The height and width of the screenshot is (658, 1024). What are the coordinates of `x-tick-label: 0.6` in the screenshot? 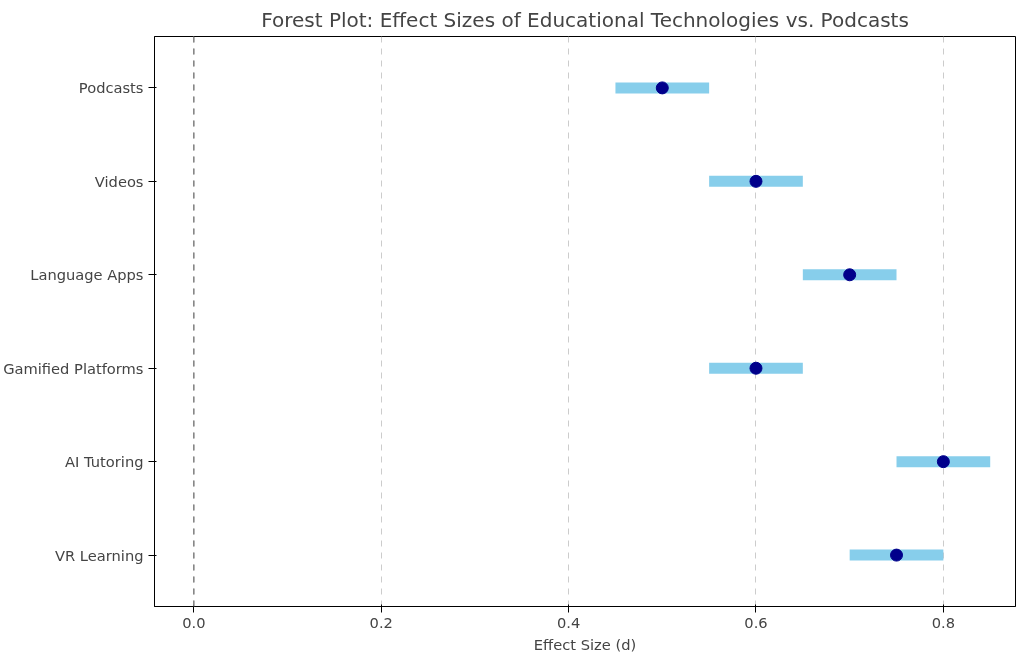 It's located at (756, 622).